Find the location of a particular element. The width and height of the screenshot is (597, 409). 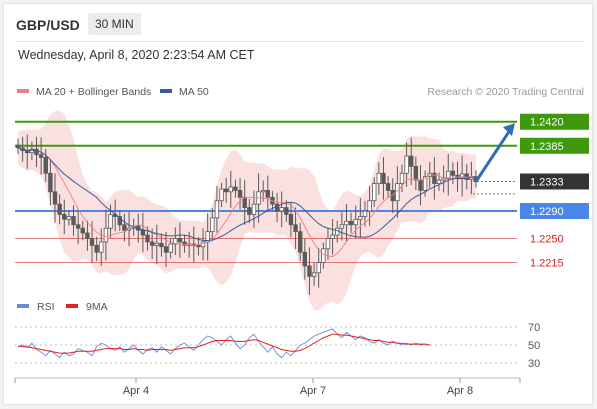

resistance-label: 1.2420 is located at coordinates (547, 123).